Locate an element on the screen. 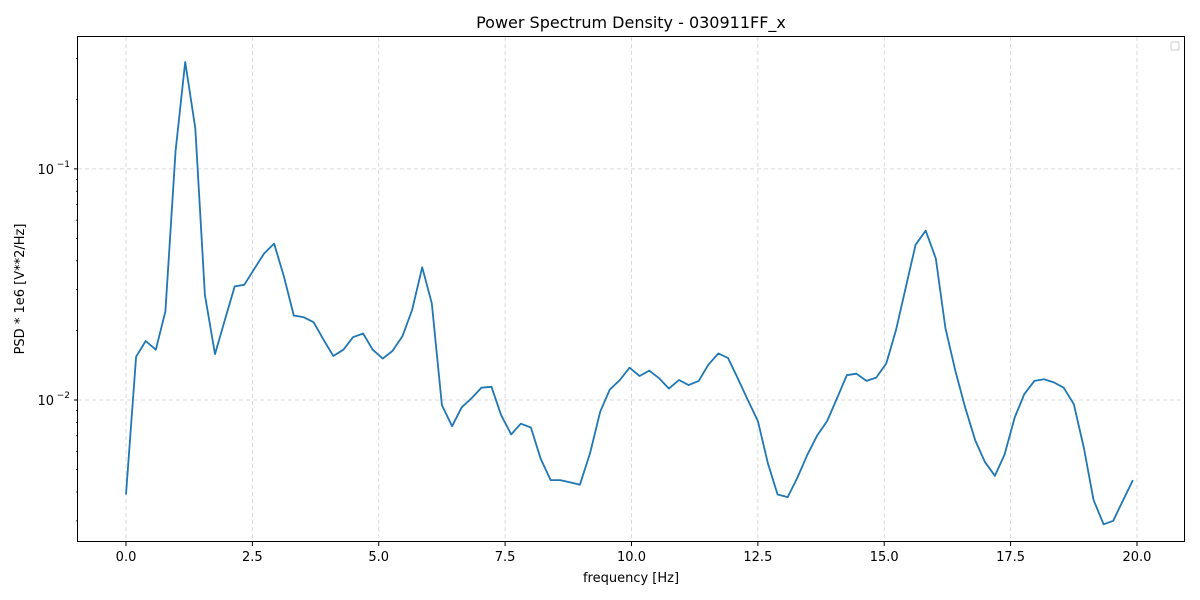 This screenshot has height=600, width=1200. legend-box is located at coordinates (1175, 46).